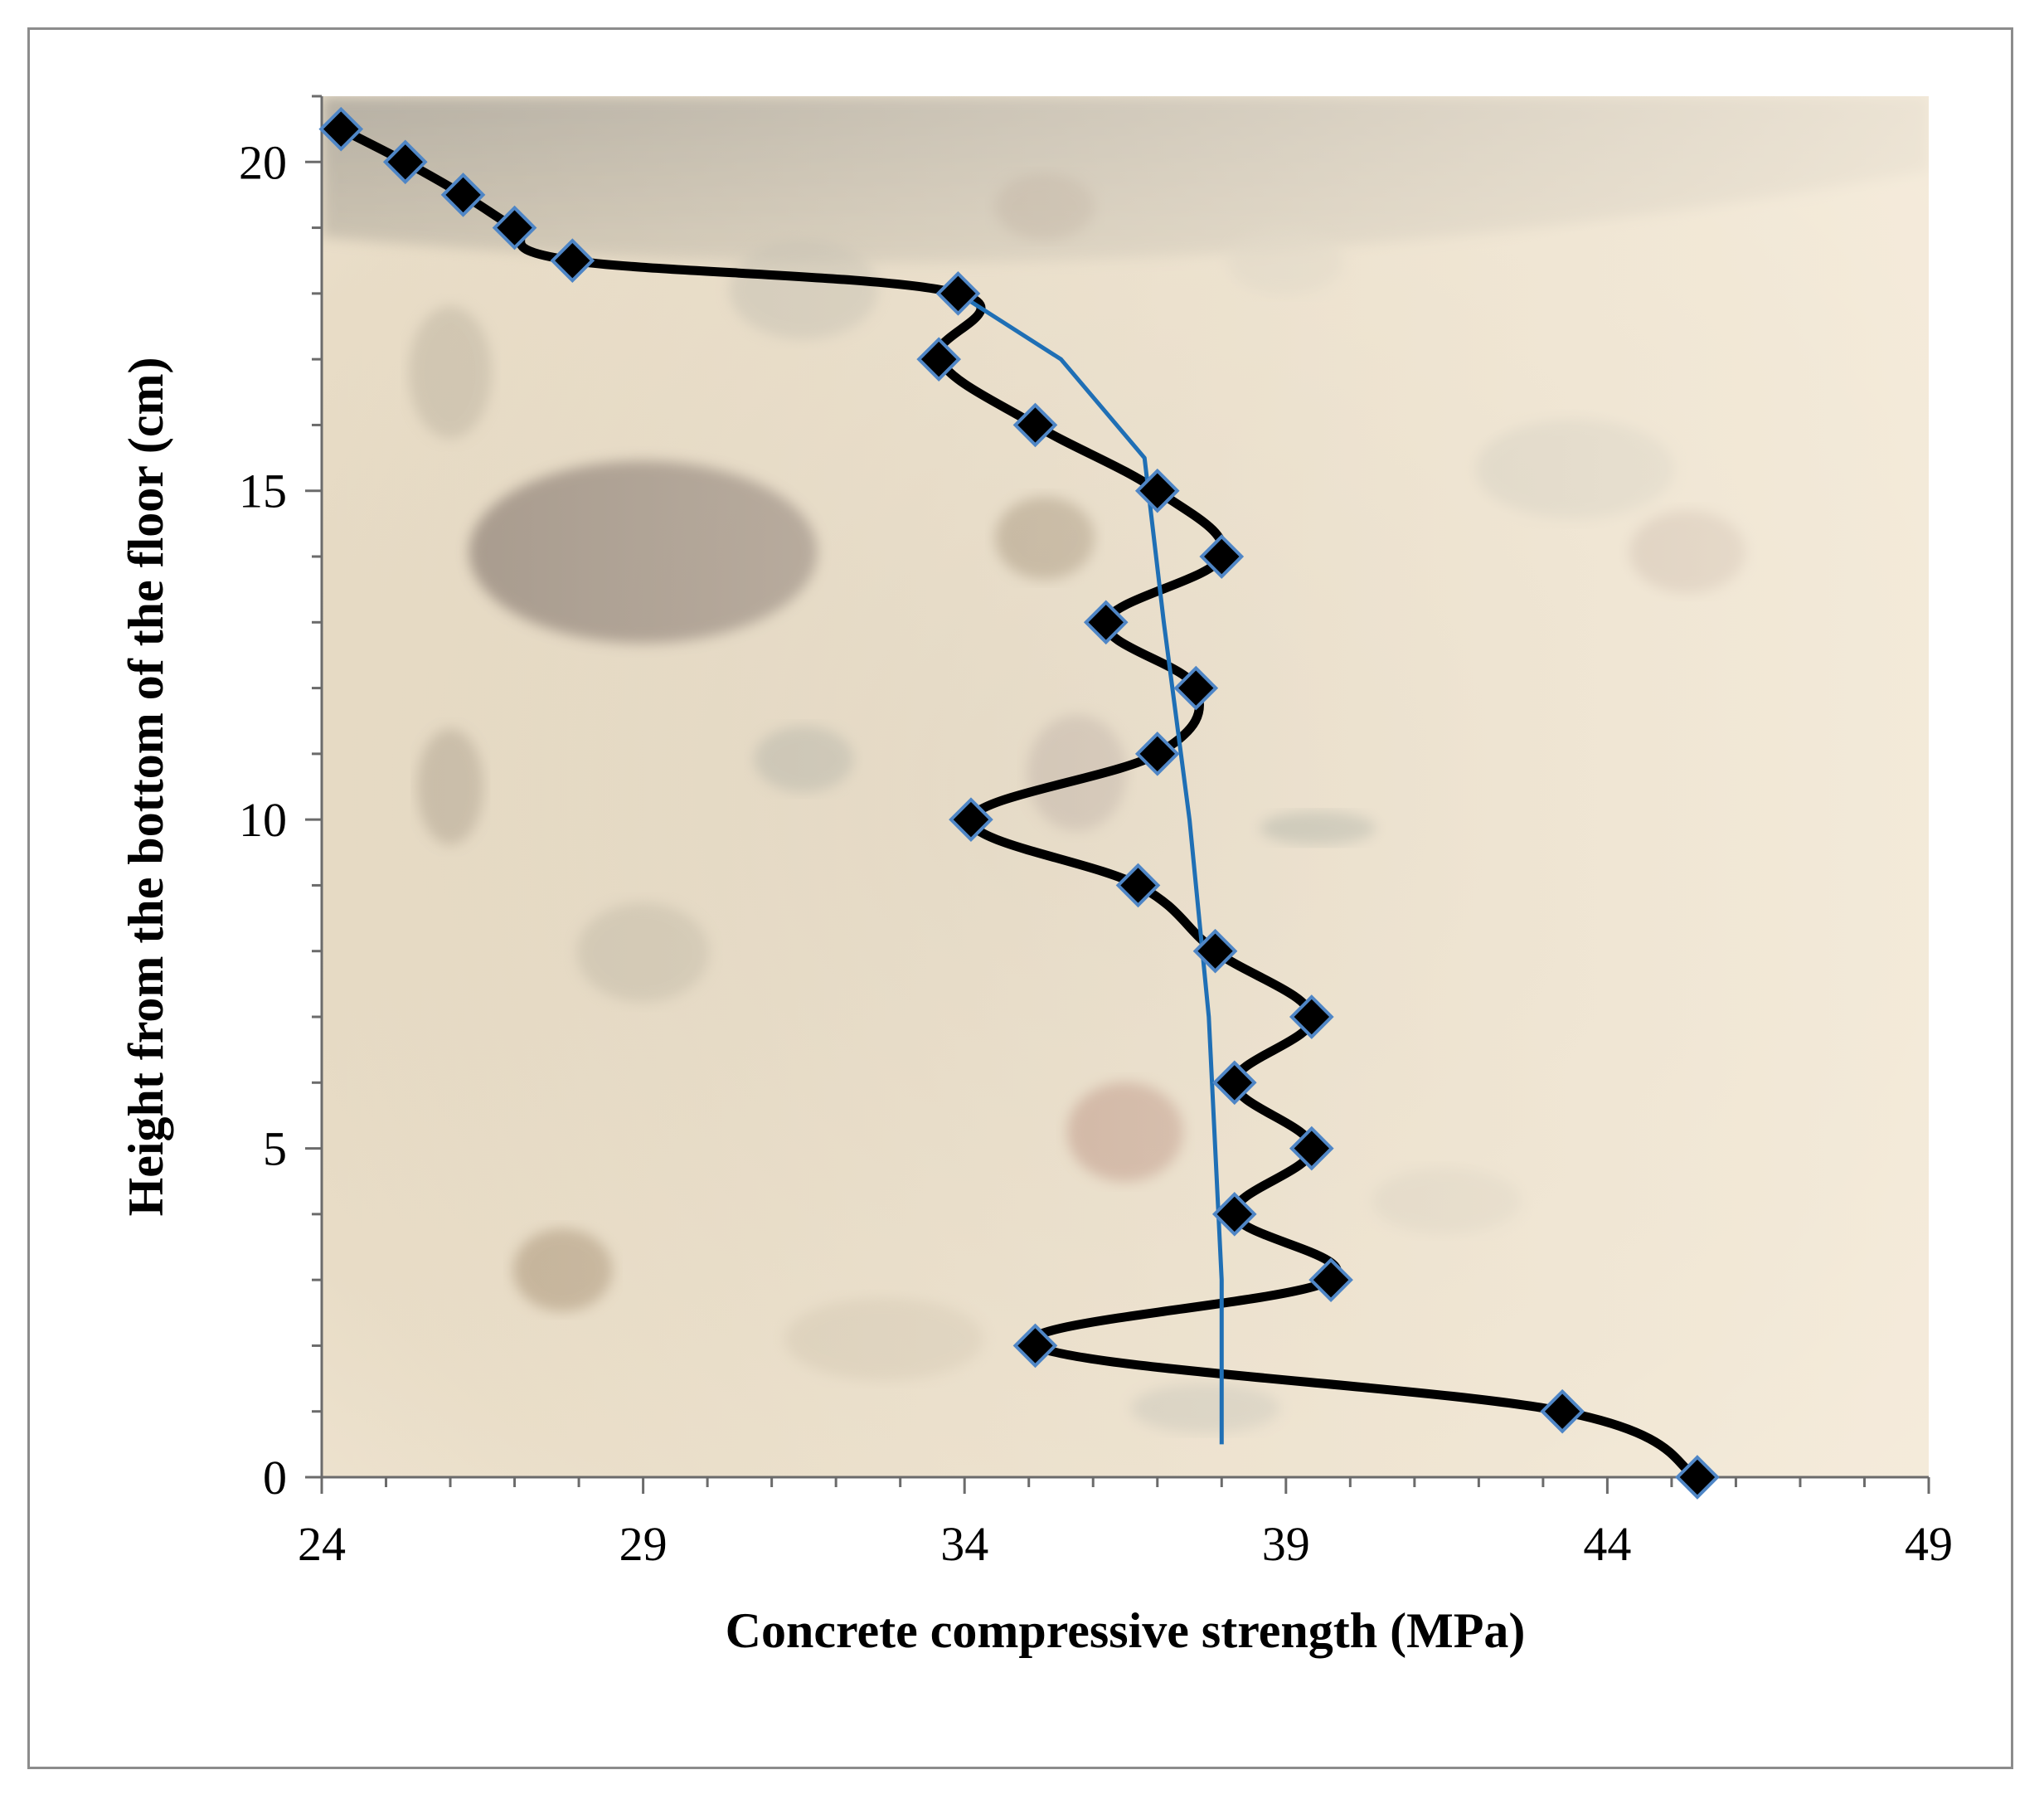 The image size is (2044, 1799). What do you see at coordinates (275, 1149) in the screenshot?
I see `y-tick-label: 5` at bounding box center [275, 1149].